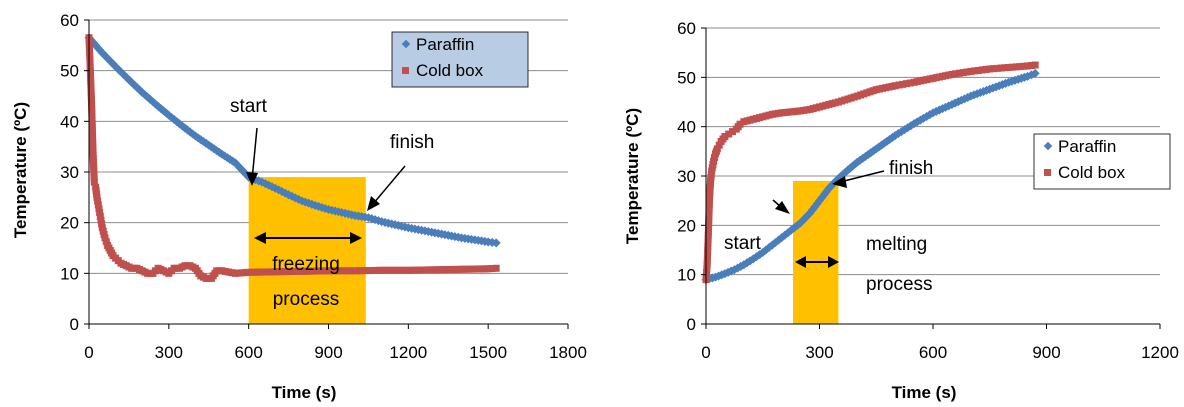 This screenshot has height=407, width=1184. I want to click on start-arrowhead, so click(782, 207).